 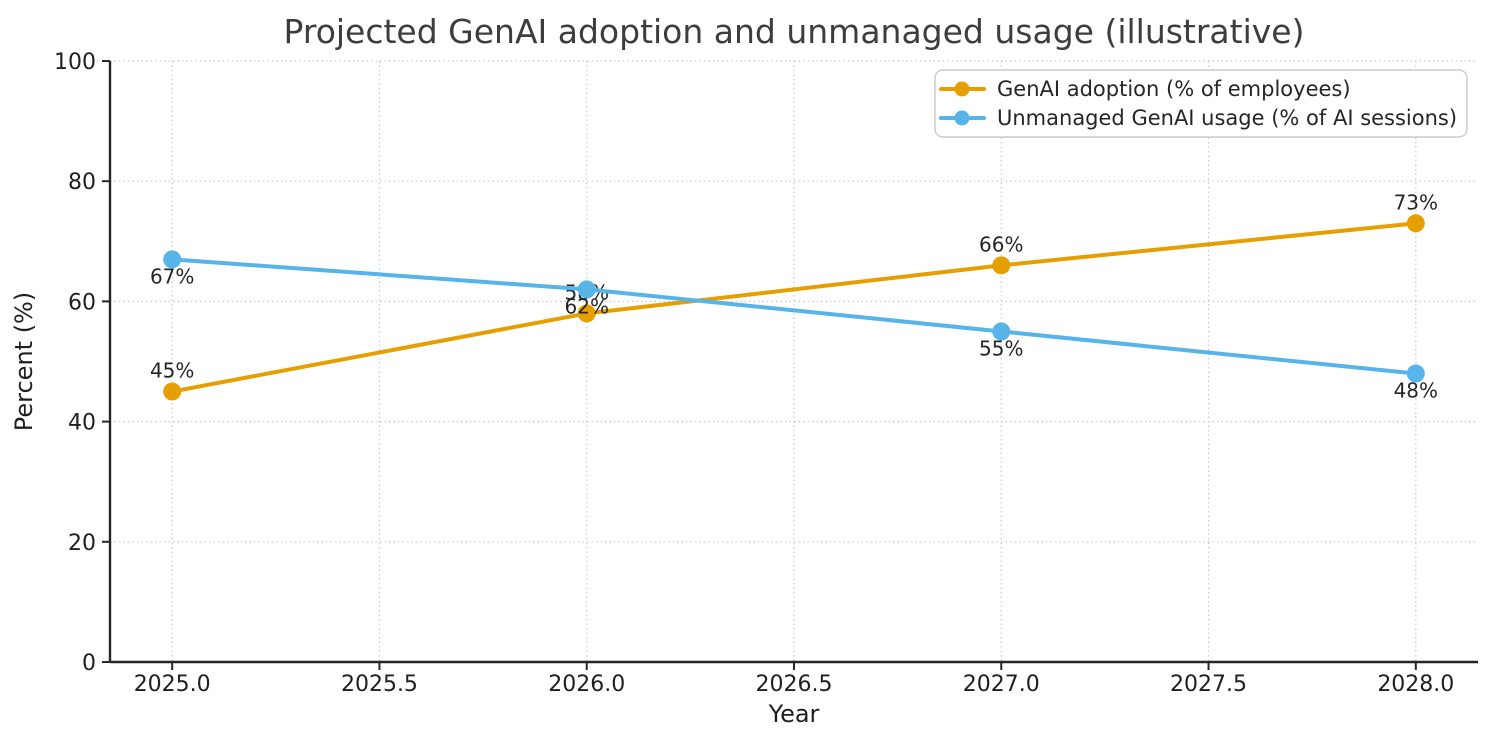 What do you see at coordinates (794, 684) in the screenshot?
I see `x-tick-label: 2026.5` at bounding box center [794, 684].